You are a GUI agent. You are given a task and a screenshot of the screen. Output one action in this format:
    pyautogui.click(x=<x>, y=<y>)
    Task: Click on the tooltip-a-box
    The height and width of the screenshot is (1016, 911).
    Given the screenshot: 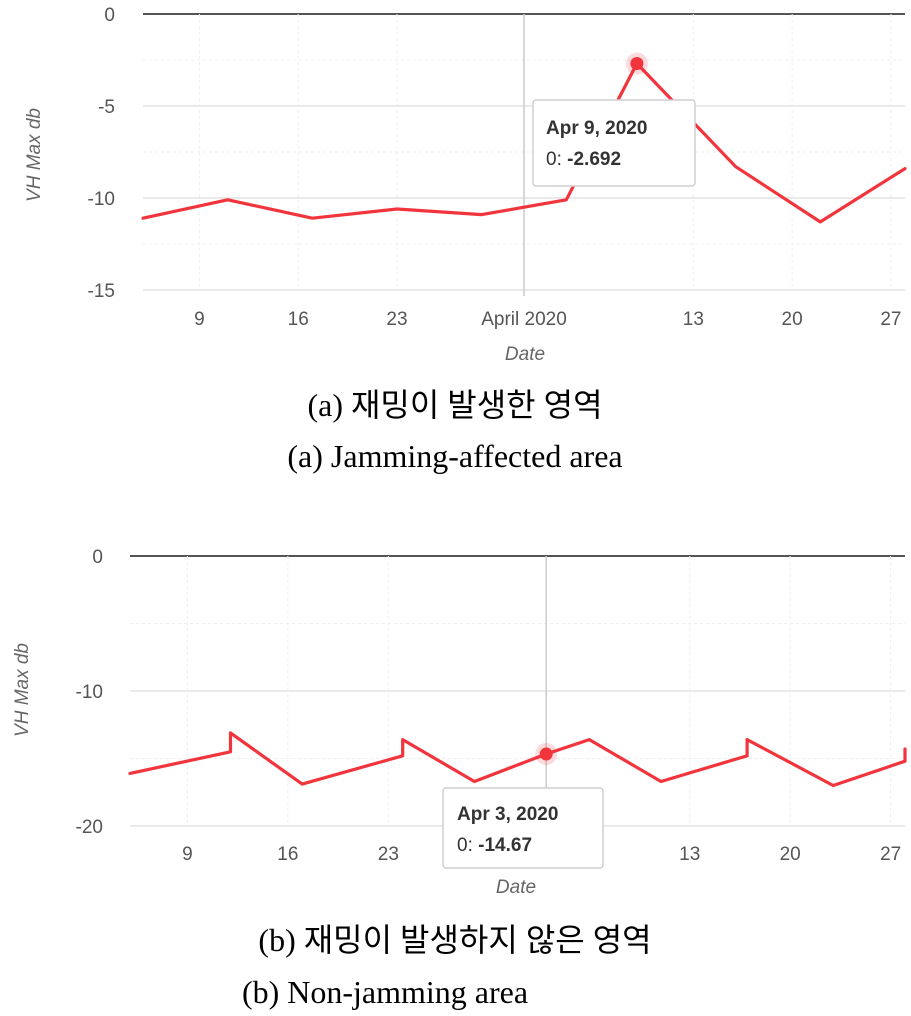 What is the action you would take?
    pyautogui.click(x=614, y=143)
    